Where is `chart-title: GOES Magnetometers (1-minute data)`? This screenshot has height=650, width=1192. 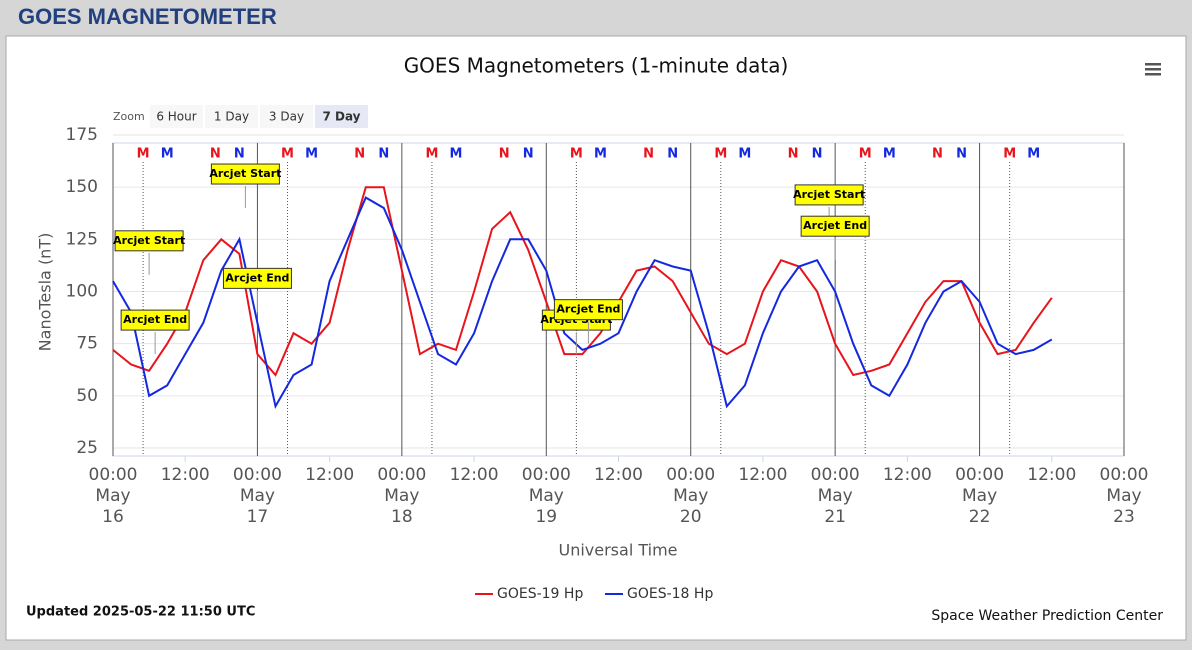
chart-title: GOES Magnetometers (1-minute data) is located at coordinates (596, 66).